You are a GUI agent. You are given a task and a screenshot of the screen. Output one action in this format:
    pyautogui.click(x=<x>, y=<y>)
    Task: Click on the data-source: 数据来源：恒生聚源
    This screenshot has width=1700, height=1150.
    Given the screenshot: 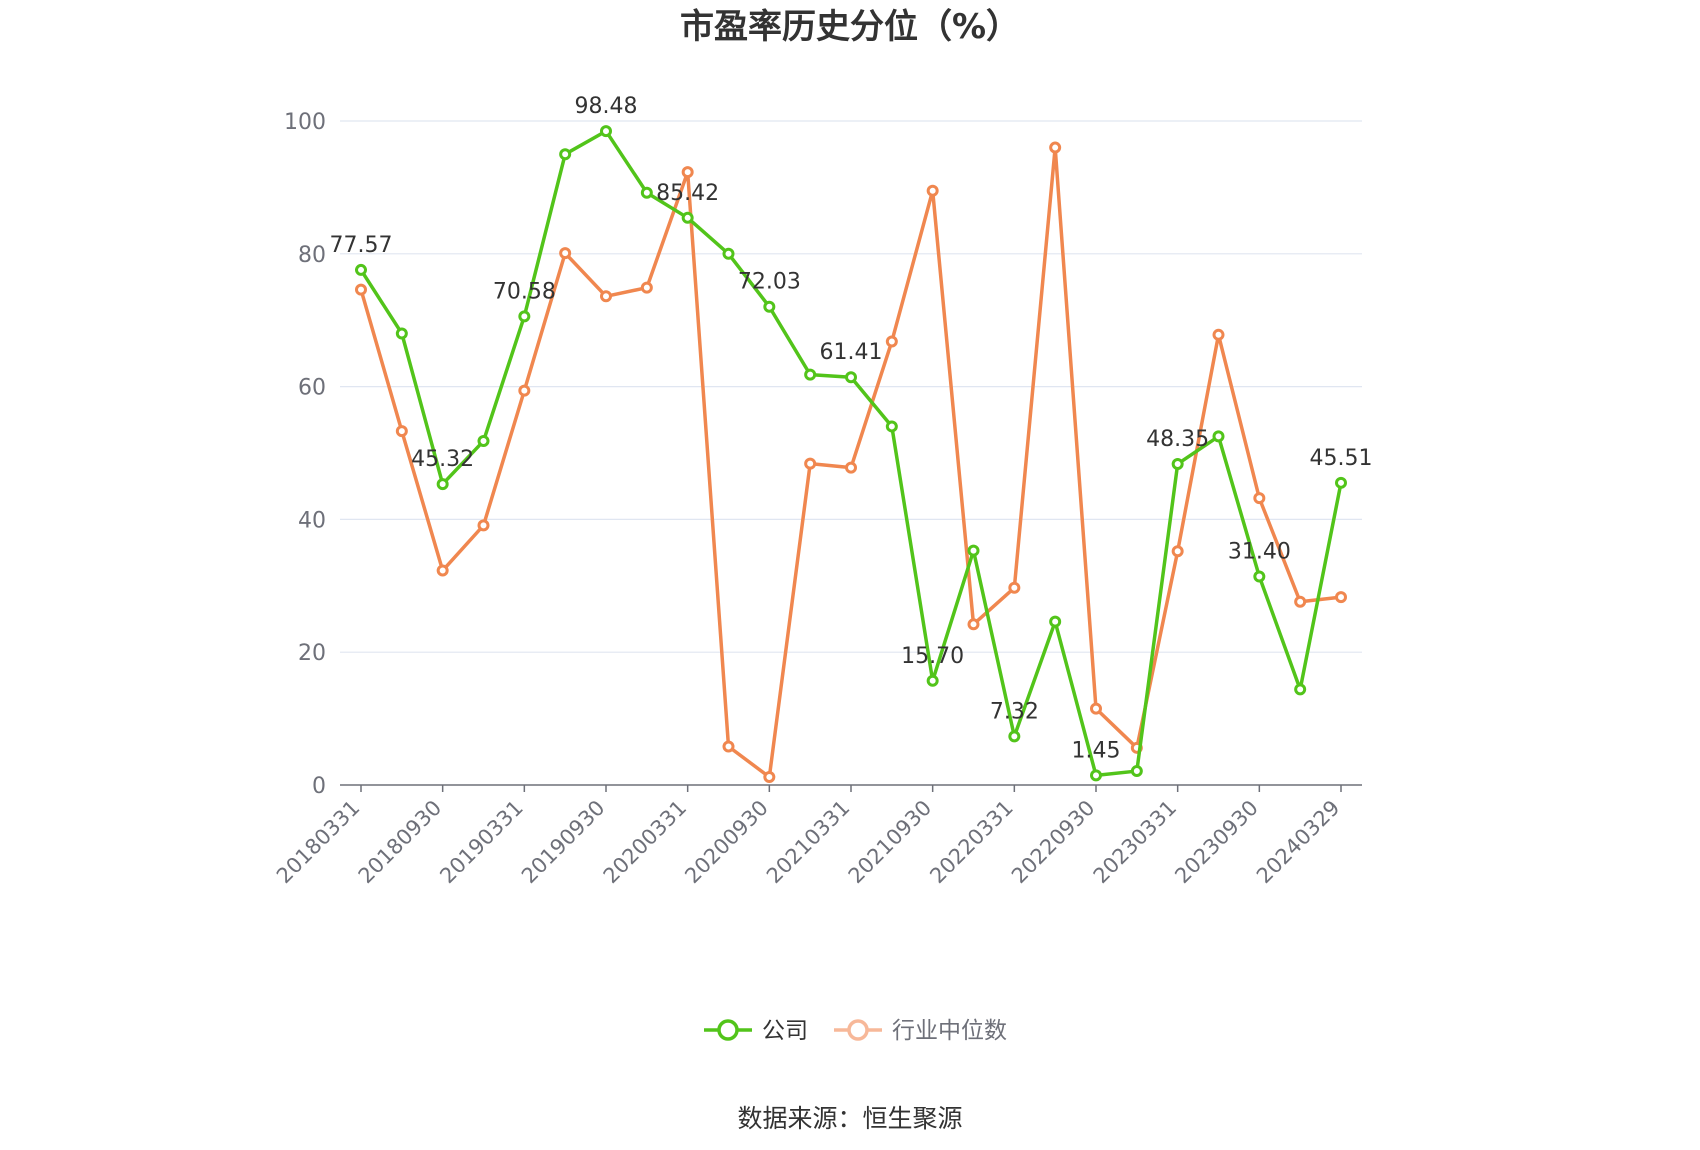 What is the action you would take?
    pyautogui.click(x=849, y=1118)
    